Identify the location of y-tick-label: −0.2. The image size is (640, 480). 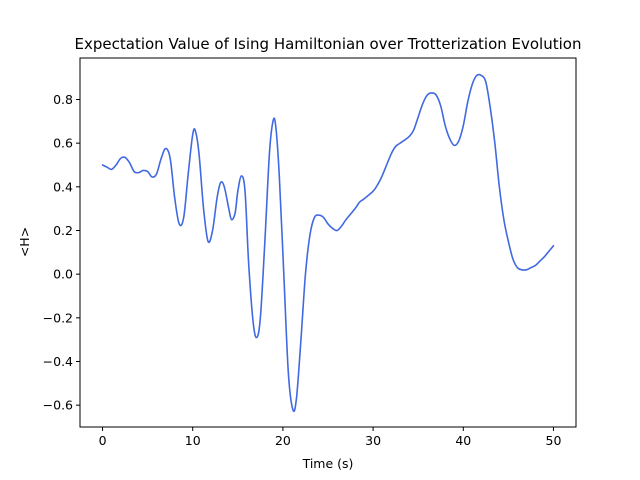
(58, 317).